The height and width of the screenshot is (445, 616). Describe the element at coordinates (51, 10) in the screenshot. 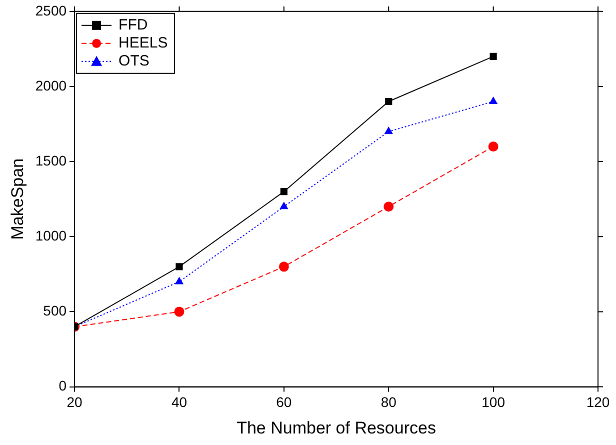

I see `y-tick-label: 2500` at that location.